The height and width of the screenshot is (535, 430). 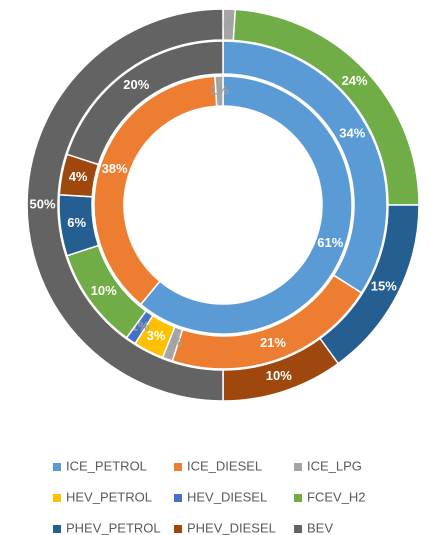 What do you see at coordinates (115, 168) in the screenshot?
I see `data-label: 38%` at bounding box center [115, 168].